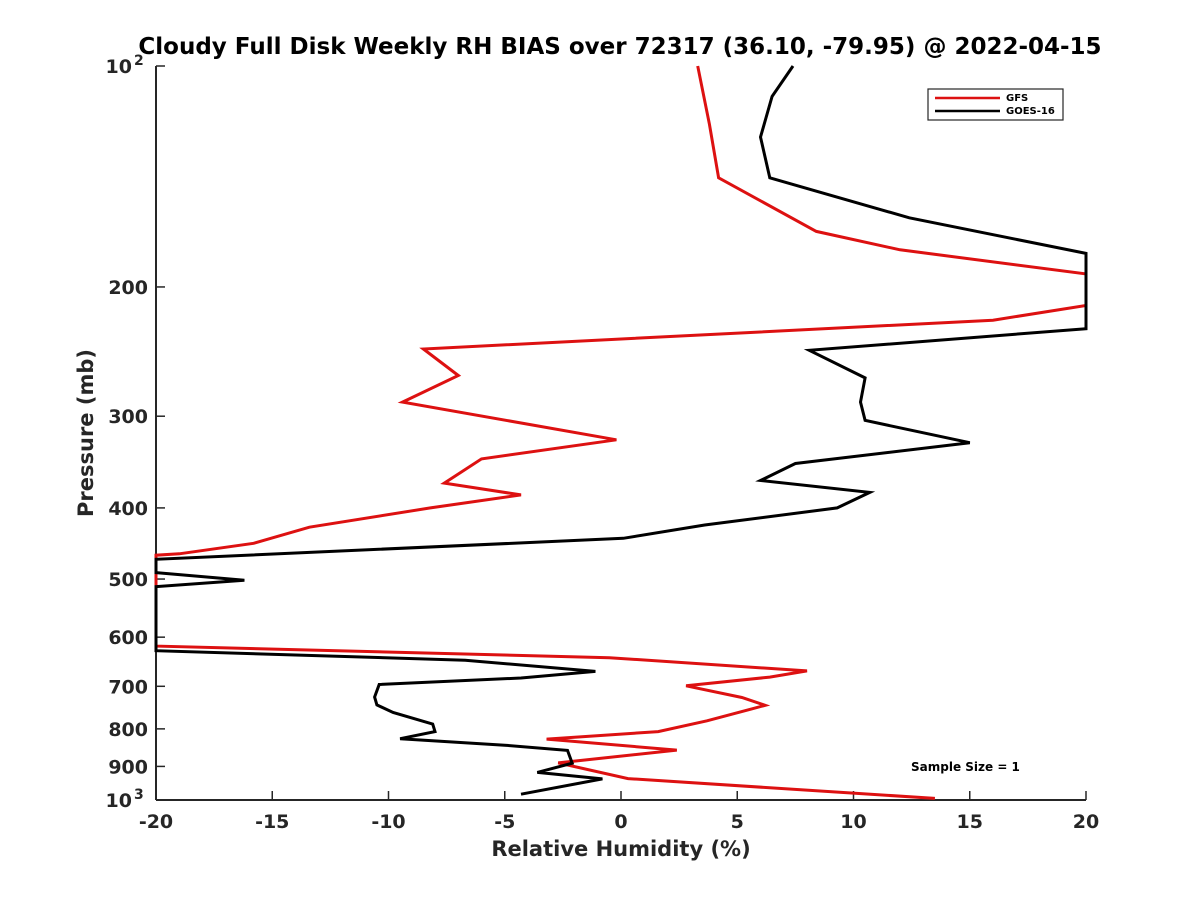 Image resolution: width=1200 pixels, height=900 pixels. I want to click on legend-box, so click(995, 104).